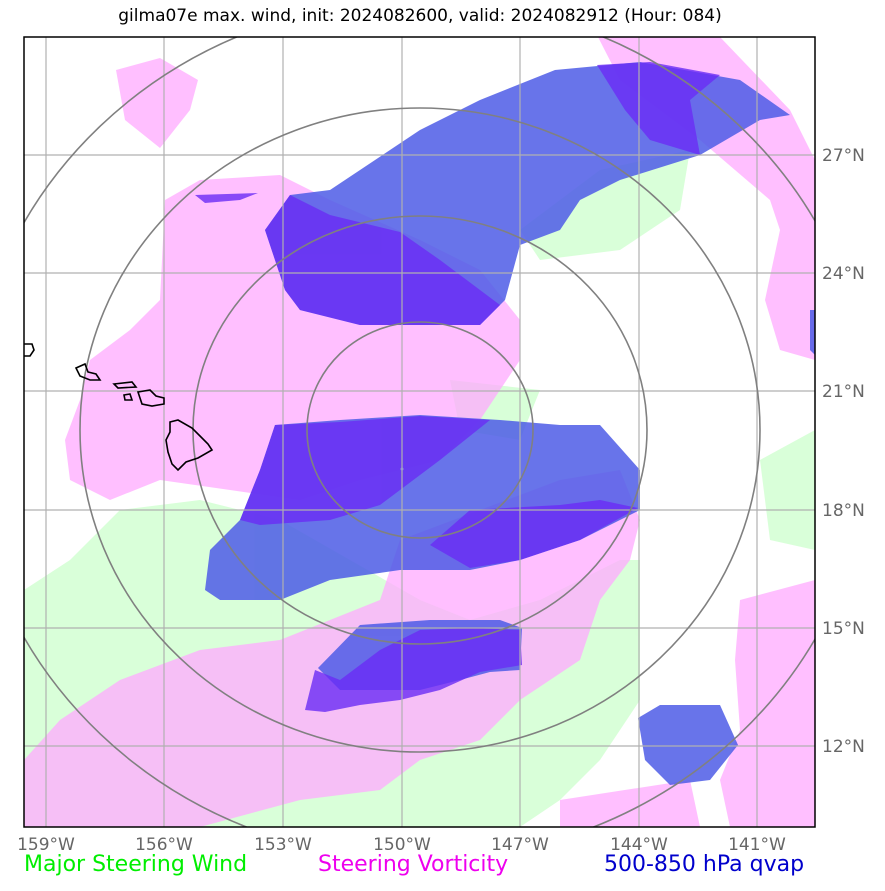 This screenshot has width=885, height=891. I want to click on y-tick-label: 27°N, so click(843, 156).